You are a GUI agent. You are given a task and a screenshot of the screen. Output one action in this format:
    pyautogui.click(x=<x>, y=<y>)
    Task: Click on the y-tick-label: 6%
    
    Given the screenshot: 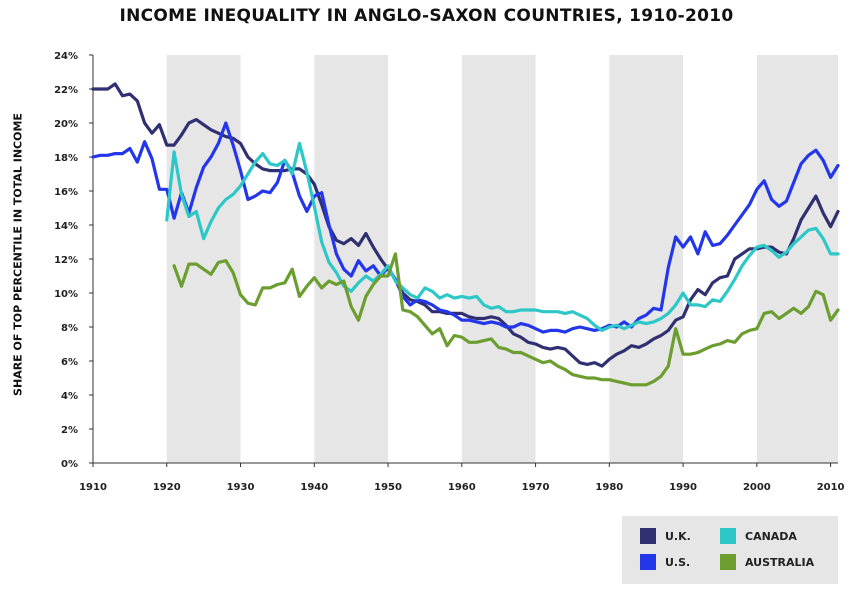 What is the action you would take?
    pyautogui.click(x=69, y=362)
    